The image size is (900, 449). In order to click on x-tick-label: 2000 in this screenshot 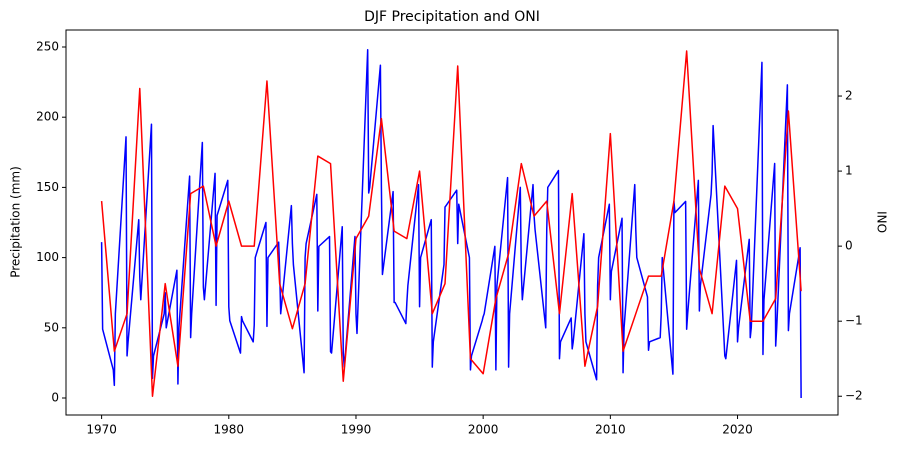, I will do `click(483, 430)`.